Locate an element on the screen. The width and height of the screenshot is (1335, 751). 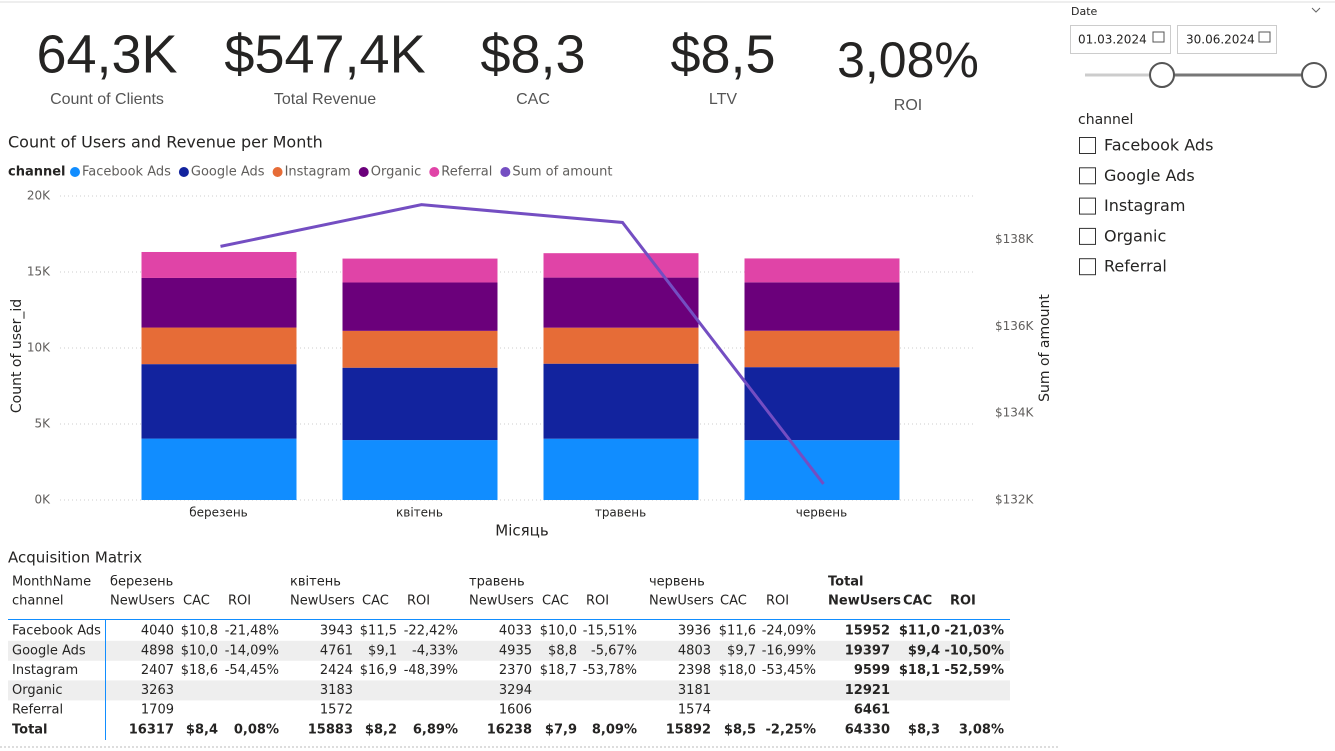
cell: $8,4 is located at coordinates (202, 730).